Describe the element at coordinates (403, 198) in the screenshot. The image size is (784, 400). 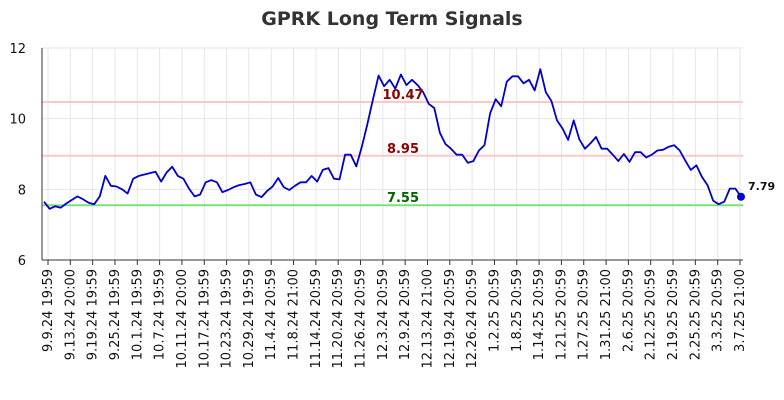
I see `level-label: 7.55` at that location.